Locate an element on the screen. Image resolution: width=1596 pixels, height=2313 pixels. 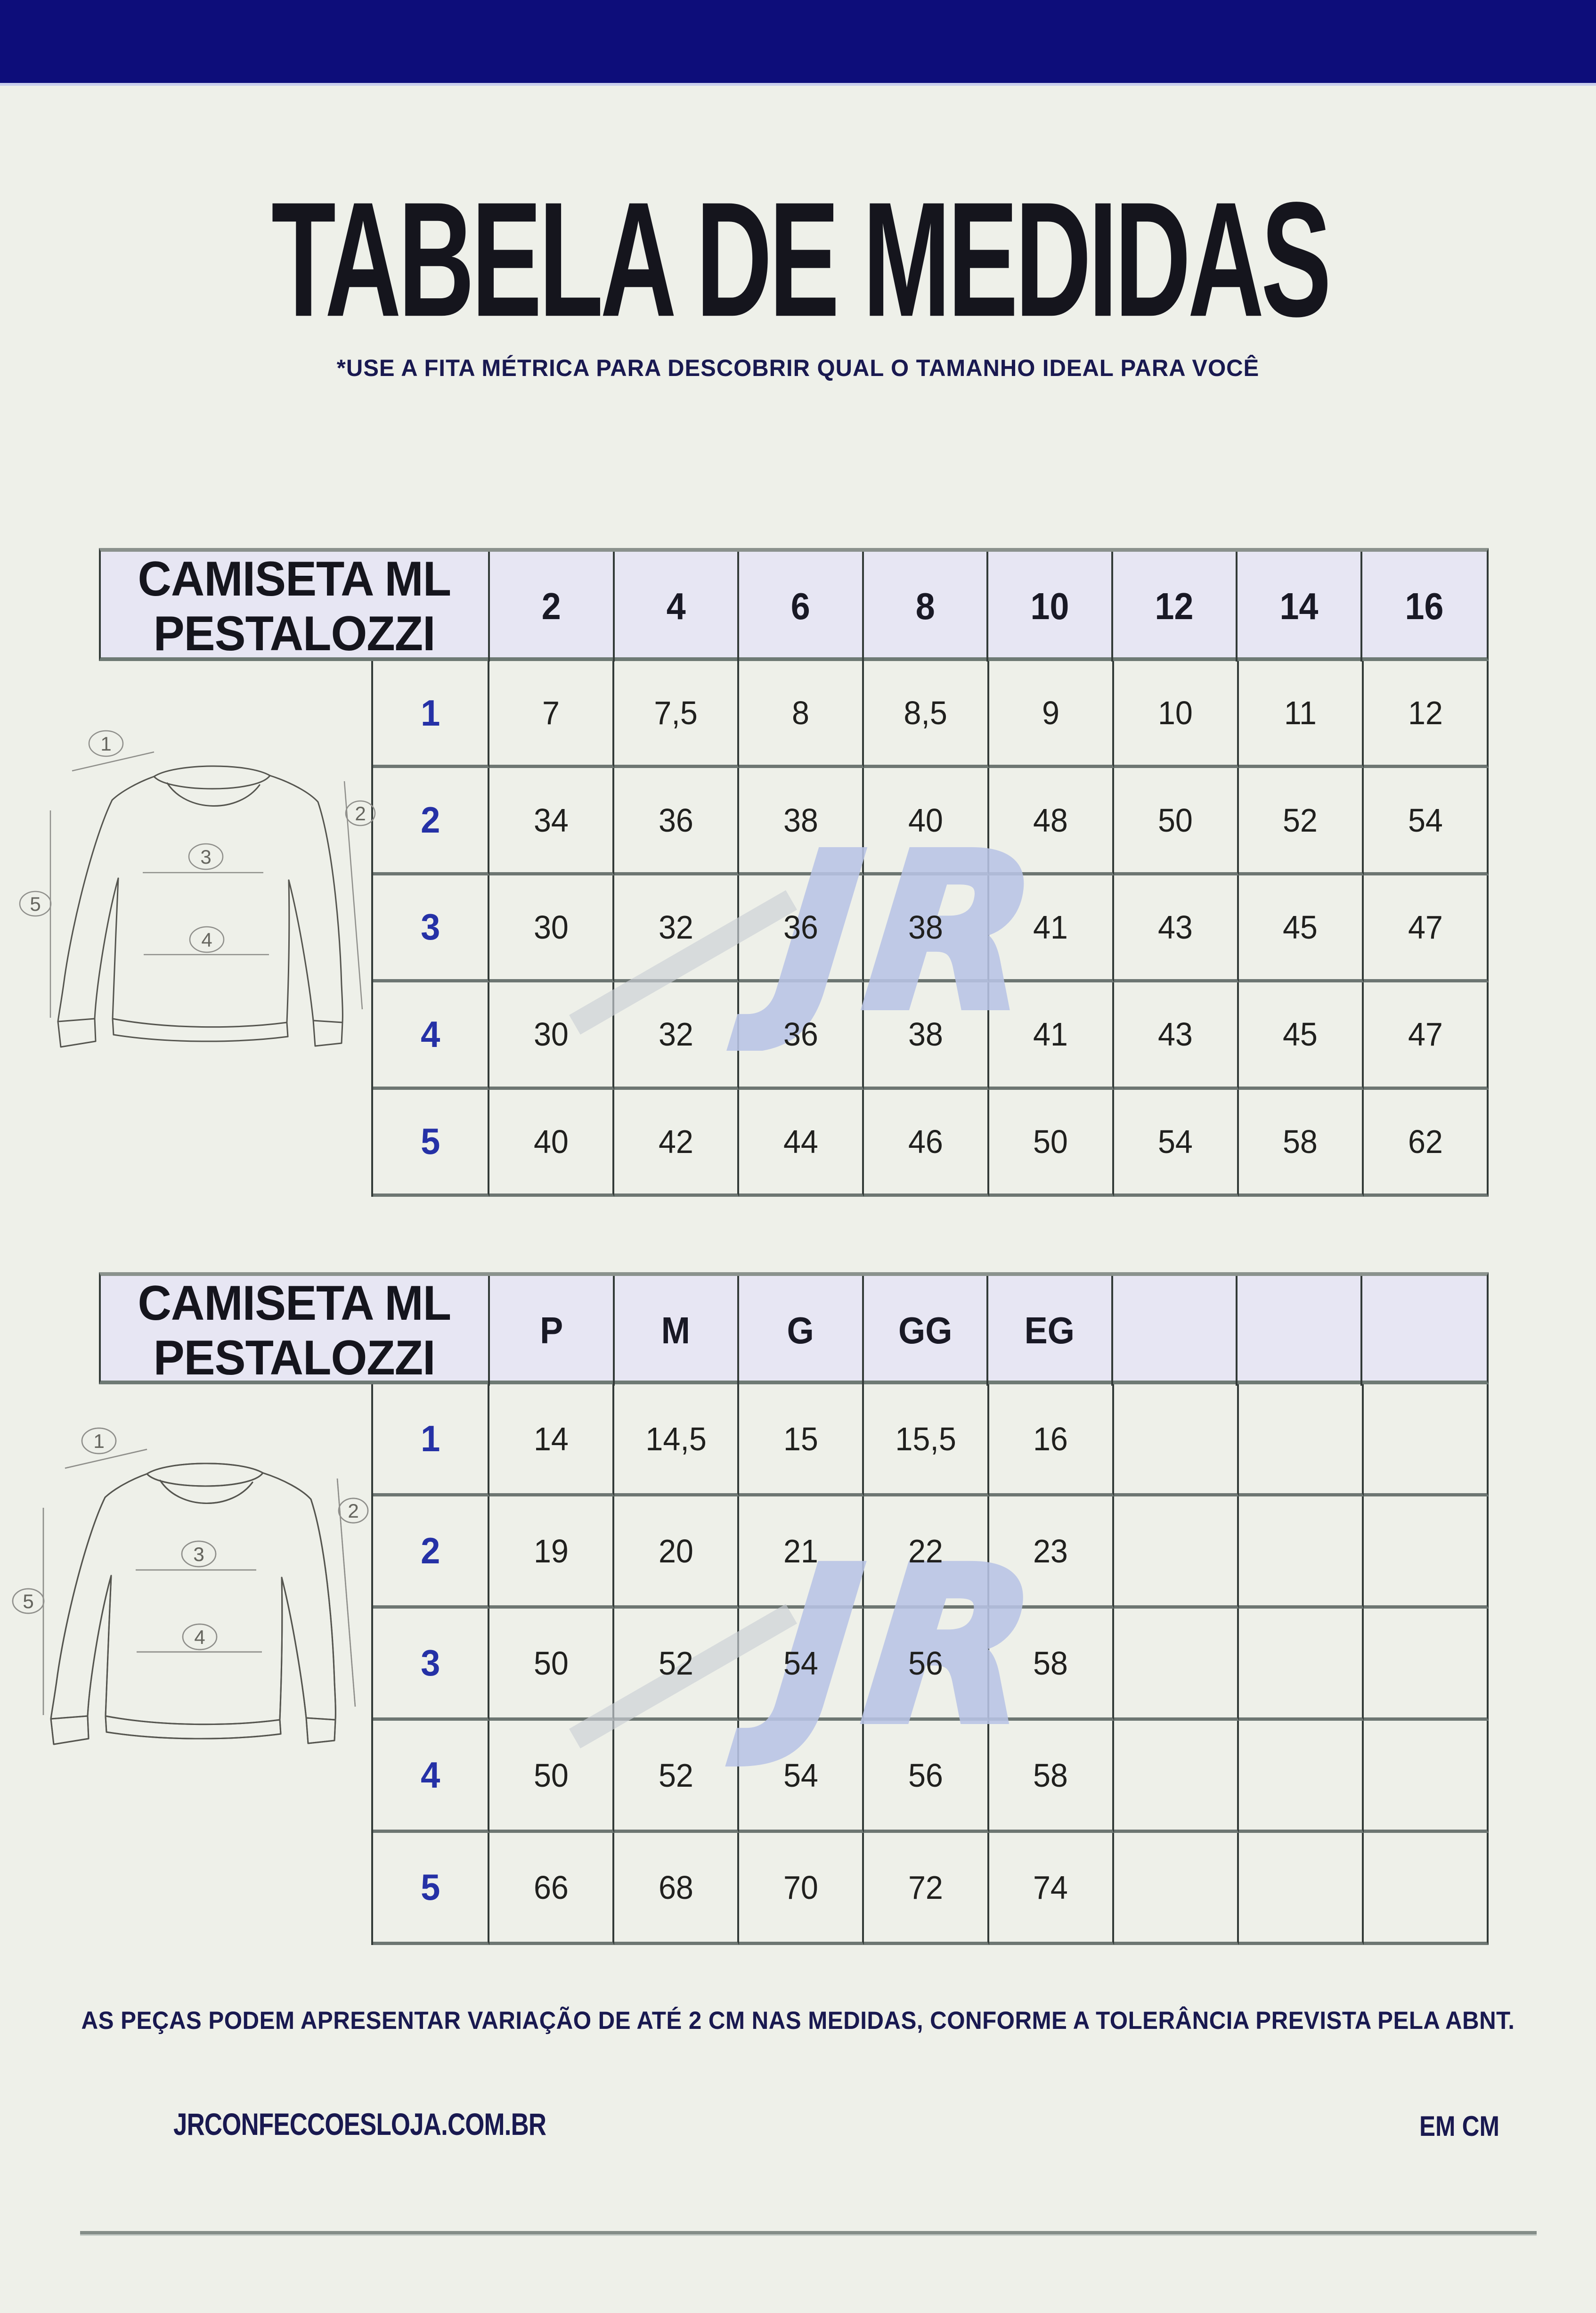
row-number-text: 1 is located at coordinates (430, 713).